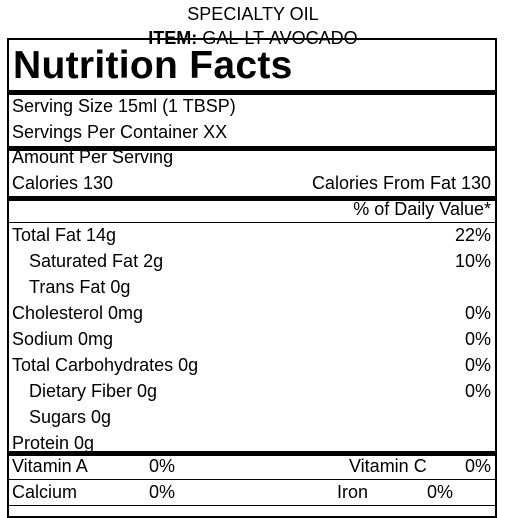  What do you see at coordinates (78, 313) in the screenshot?
I see `nutrient-label: Cholesterol 0mg` at bounding box center [78, 313].